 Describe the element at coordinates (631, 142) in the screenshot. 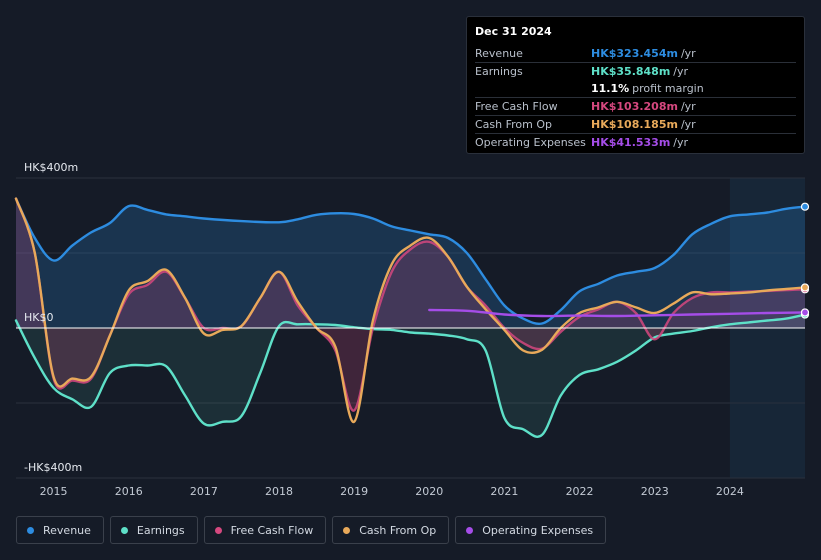

I see `tooltip-value: HK$41.533m` at that location.